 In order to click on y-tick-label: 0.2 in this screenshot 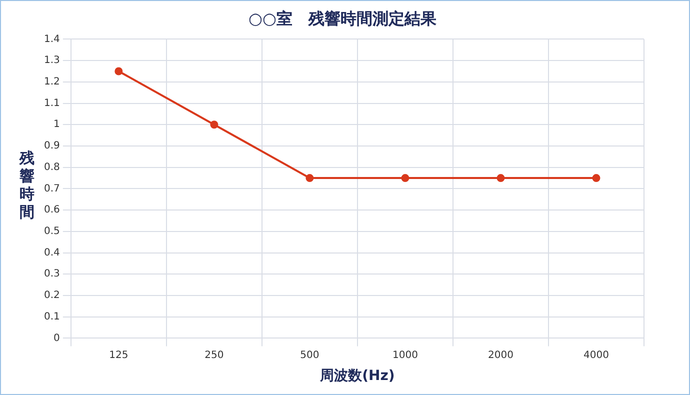, I will do `click(52, 296)`.